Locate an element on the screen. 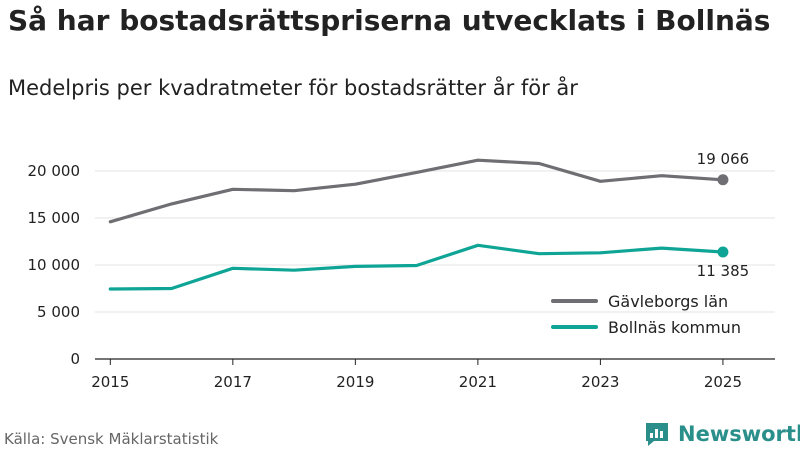  newsworthy-logo-icon is located at coordinates (657, 434).